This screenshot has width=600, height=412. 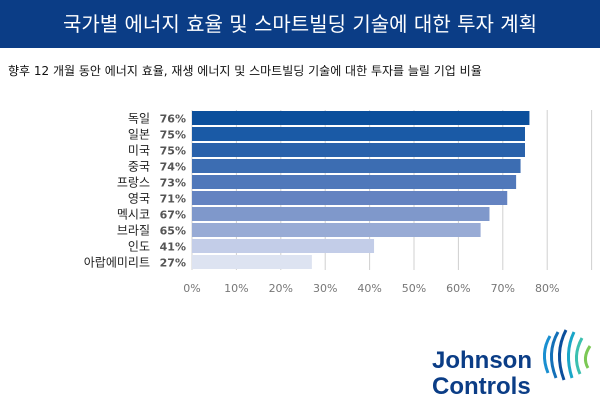 I want to click on value-label: 67%, so click(x=173, y=215).